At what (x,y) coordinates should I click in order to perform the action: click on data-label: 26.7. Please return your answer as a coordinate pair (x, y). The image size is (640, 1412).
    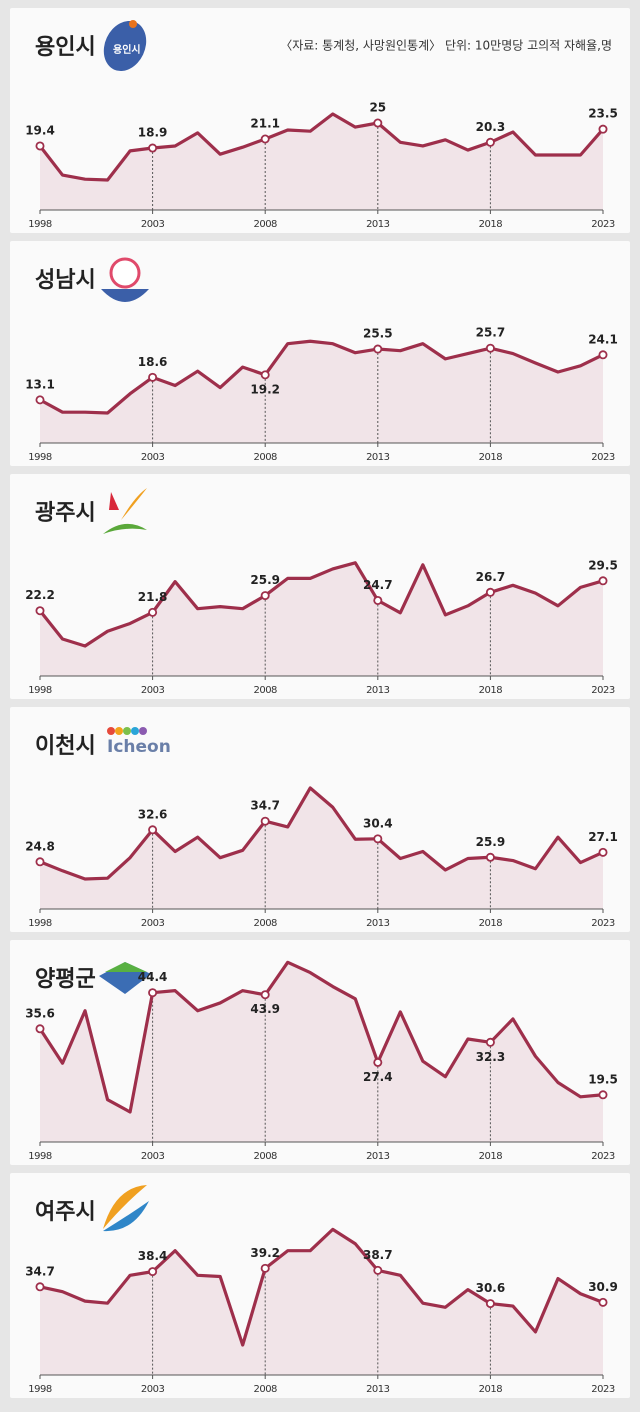
    Looking at the image, I should click on (491, 577).